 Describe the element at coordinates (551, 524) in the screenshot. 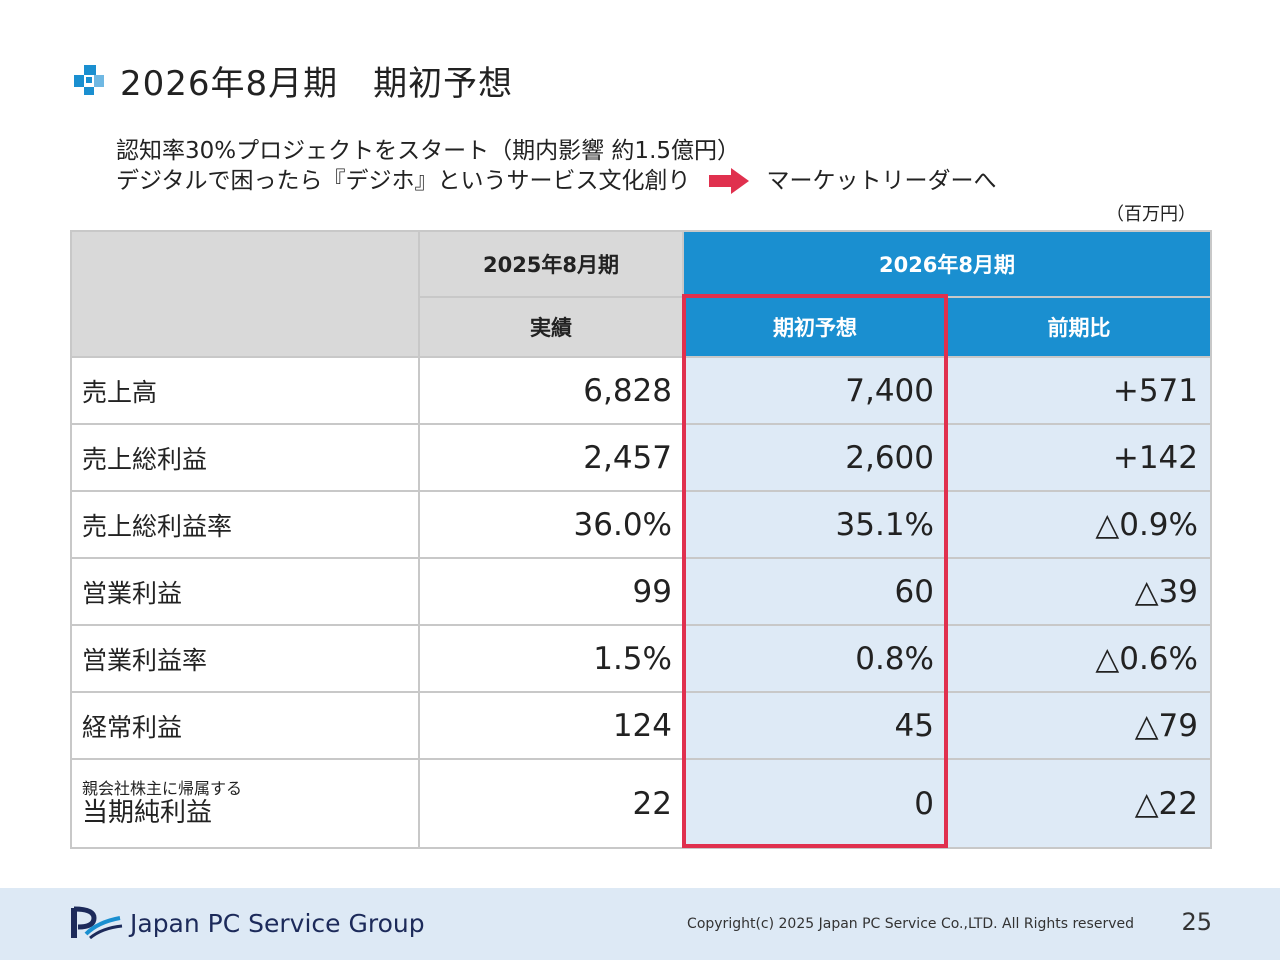

I see `cell-prev: 36.0%` at that location.